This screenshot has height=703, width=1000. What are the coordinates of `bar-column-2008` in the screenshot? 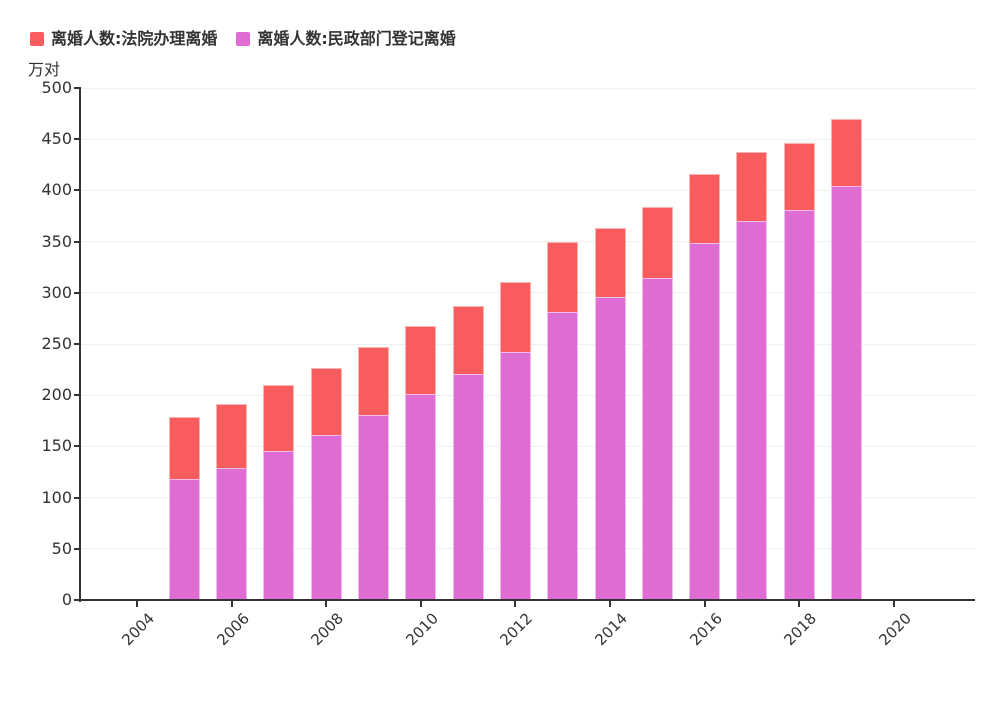 It's located at (326, 483).